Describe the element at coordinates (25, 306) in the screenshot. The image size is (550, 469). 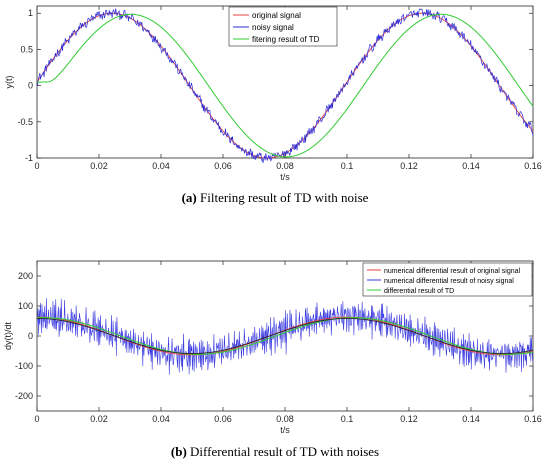
I see `y-tick-label: 100` at that location.